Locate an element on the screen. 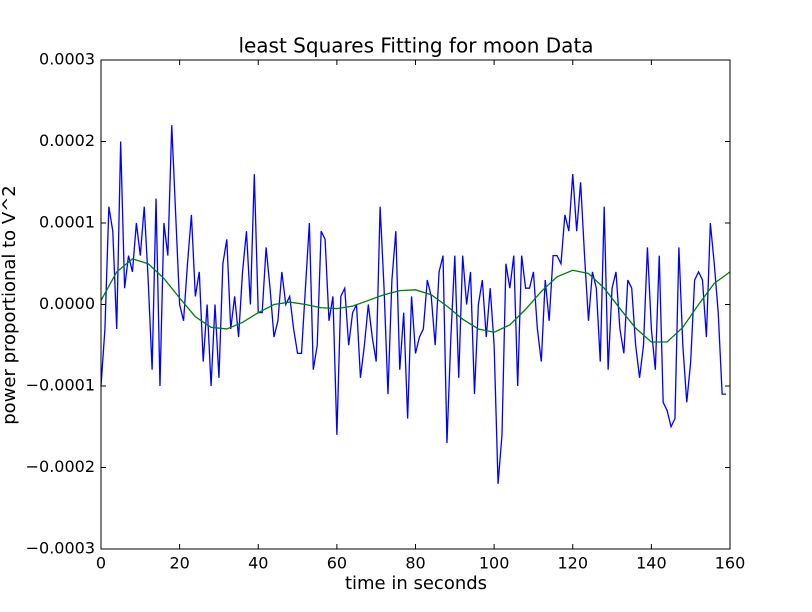  x-tick-label: 20 is located at coordinates (179, 563).